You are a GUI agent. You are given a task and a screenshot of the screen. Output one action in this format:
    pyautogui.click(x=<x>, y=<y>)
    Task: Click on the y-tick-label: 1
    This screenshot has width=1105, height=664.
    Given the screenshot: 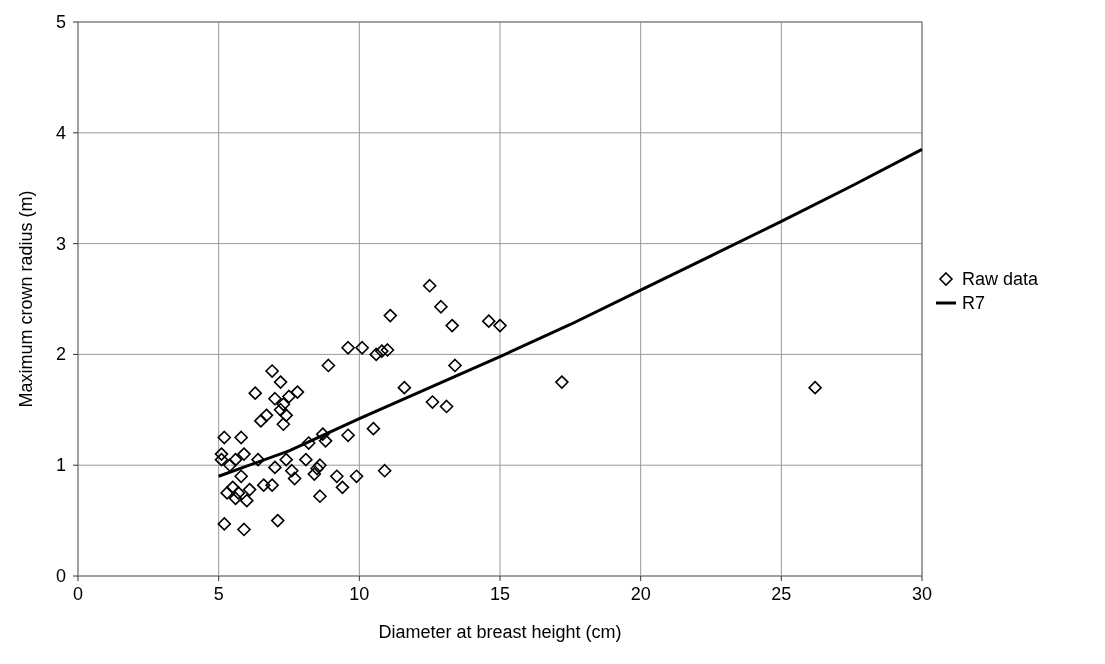 What is the action you would take?
    pyautogui.click(x=60, y=465)
    